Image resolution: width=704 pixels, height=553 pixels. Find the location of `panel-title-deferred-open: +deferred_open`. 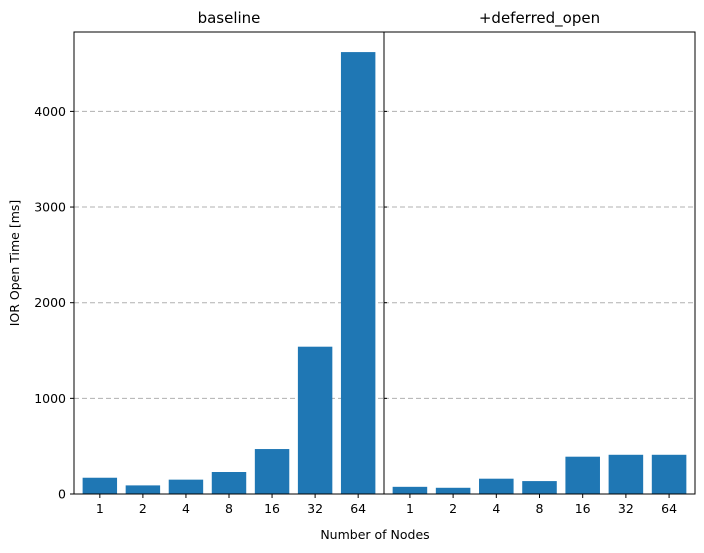

panel-title-deferred-open: +deferred_open is located at coordinates (539, 18).